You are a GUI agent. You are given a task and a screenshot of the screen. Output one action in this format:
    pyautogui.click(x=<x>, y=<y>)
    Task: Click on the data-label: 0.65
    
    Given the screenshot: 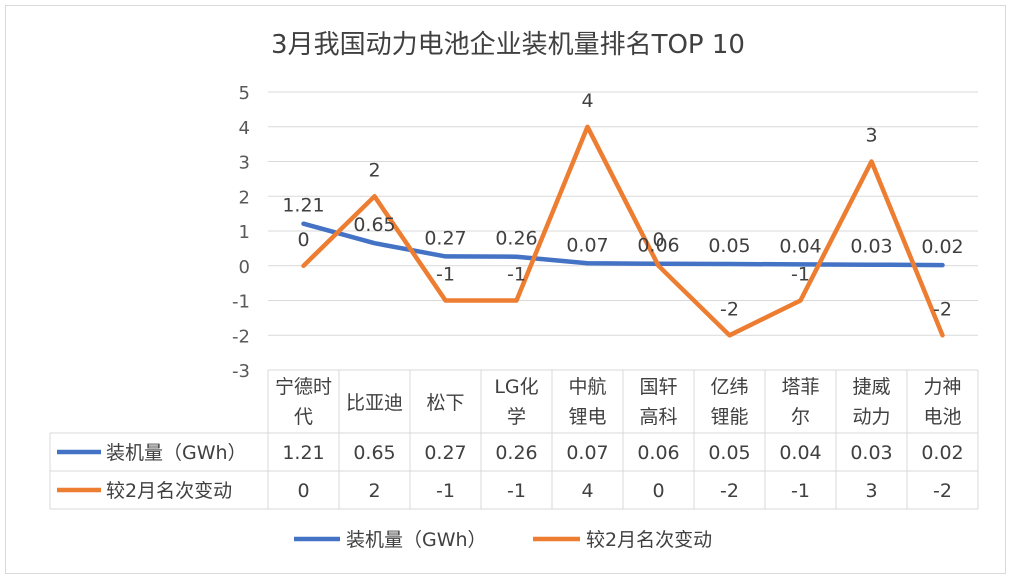 What is the action you would take?
    pyautogui.click(x=374, y=225)
    